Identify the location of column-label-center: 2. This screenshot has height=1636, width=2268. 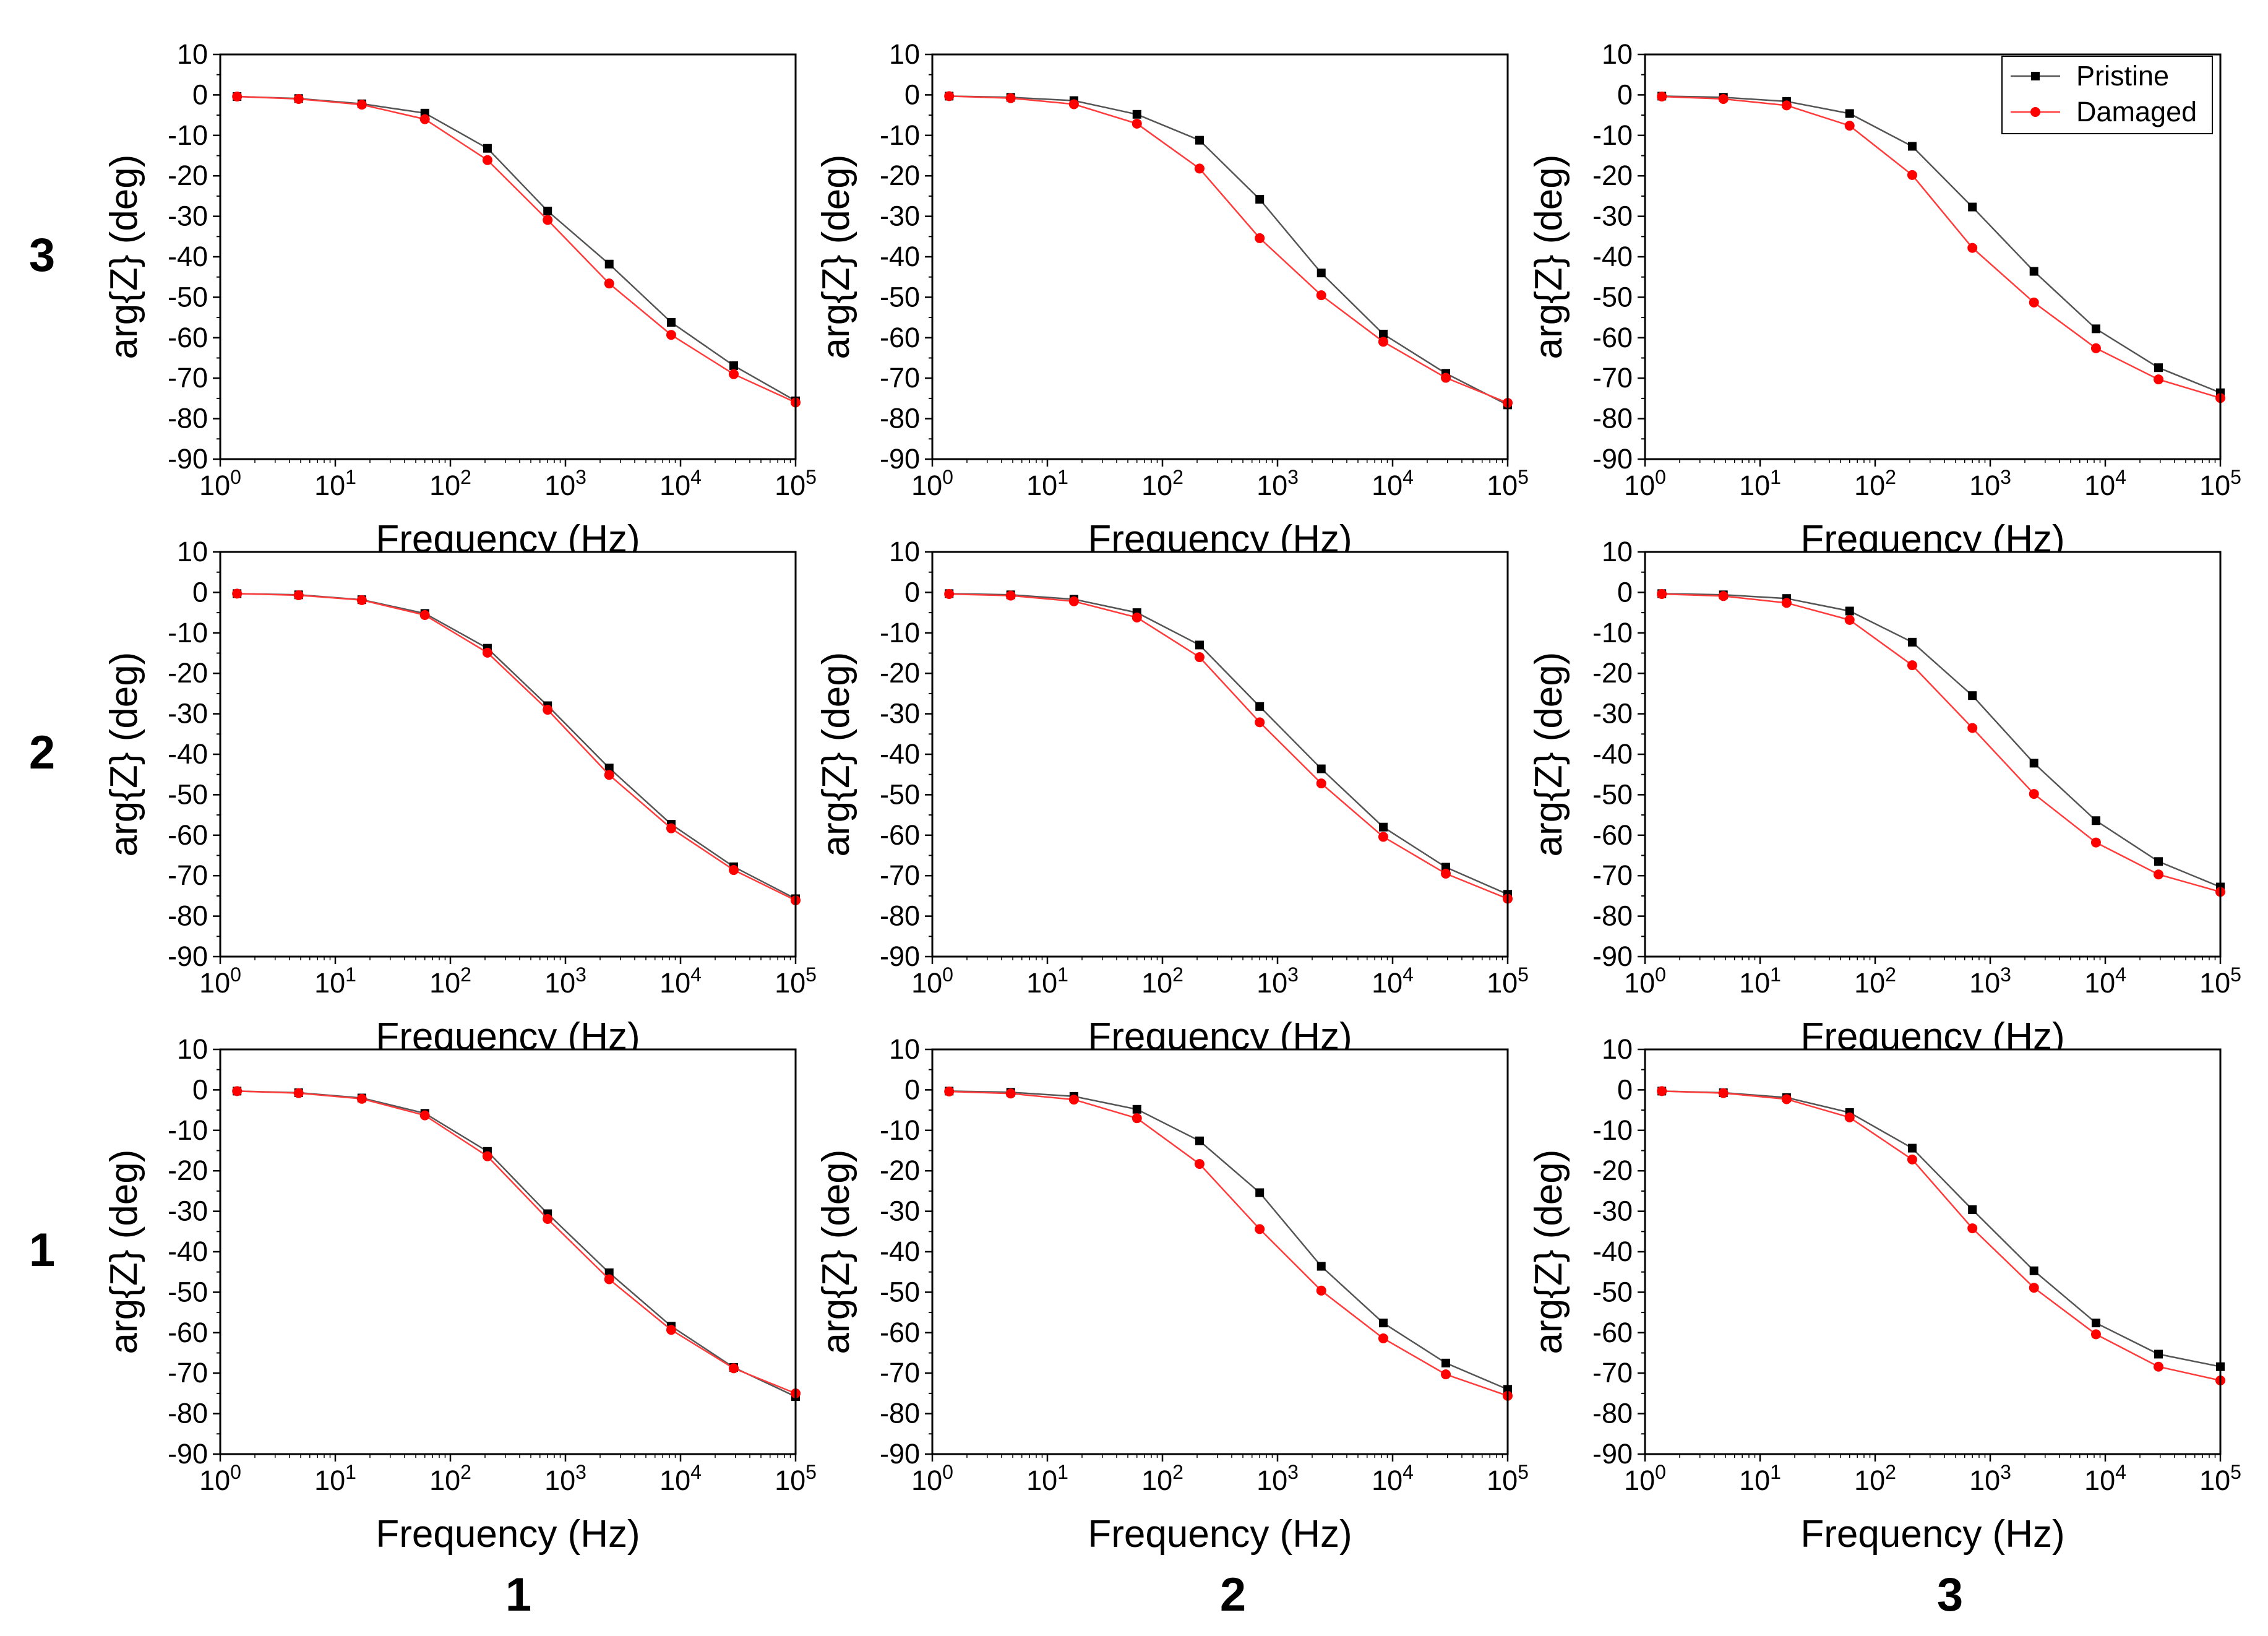
(1233, 1595).